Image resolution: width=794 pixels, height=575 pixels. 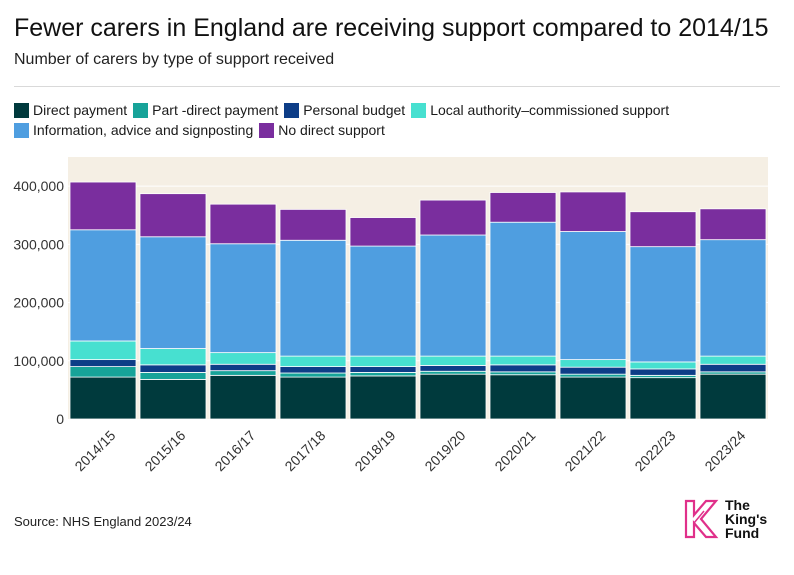 What do you see at coordinates (215, 110) in the screenshot?
I see `legend-label: Part -direct payment` at bounding box center [215, 110].